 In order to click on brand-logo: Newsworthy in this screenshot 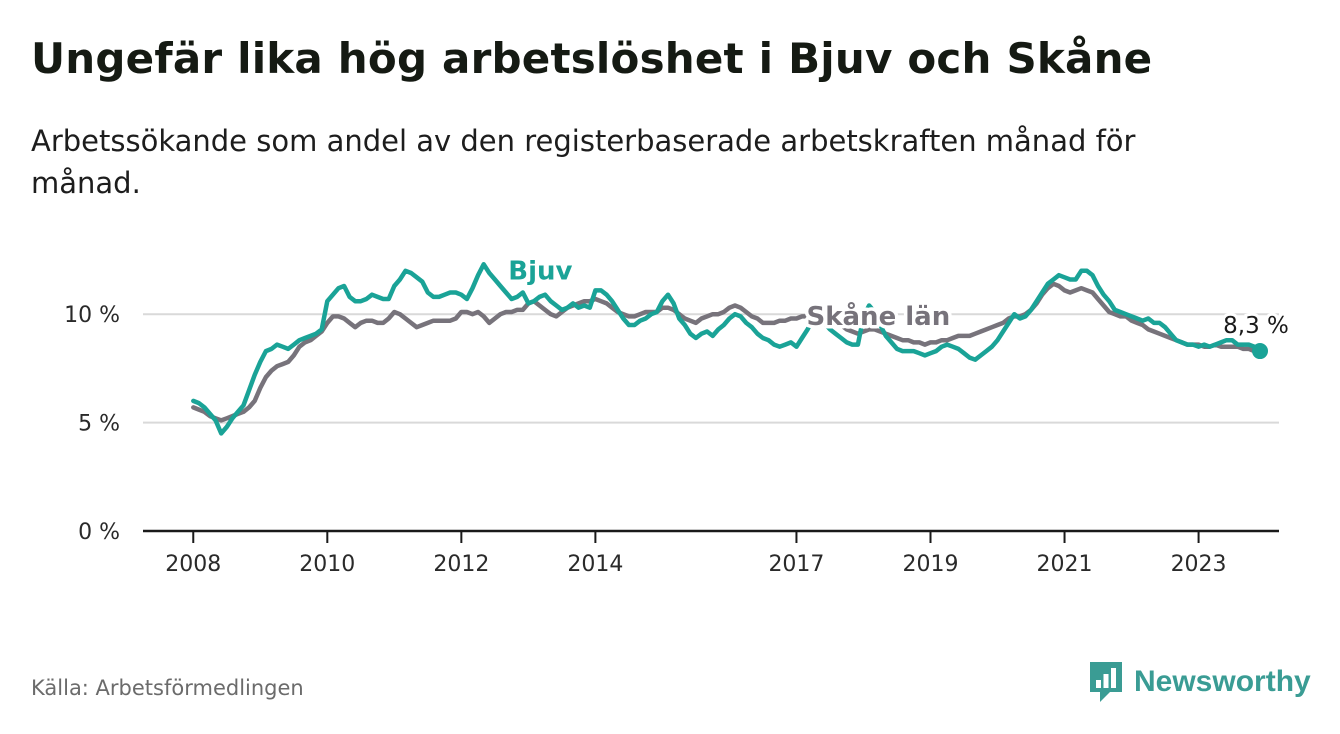, I will do `click(1199, 682)`.